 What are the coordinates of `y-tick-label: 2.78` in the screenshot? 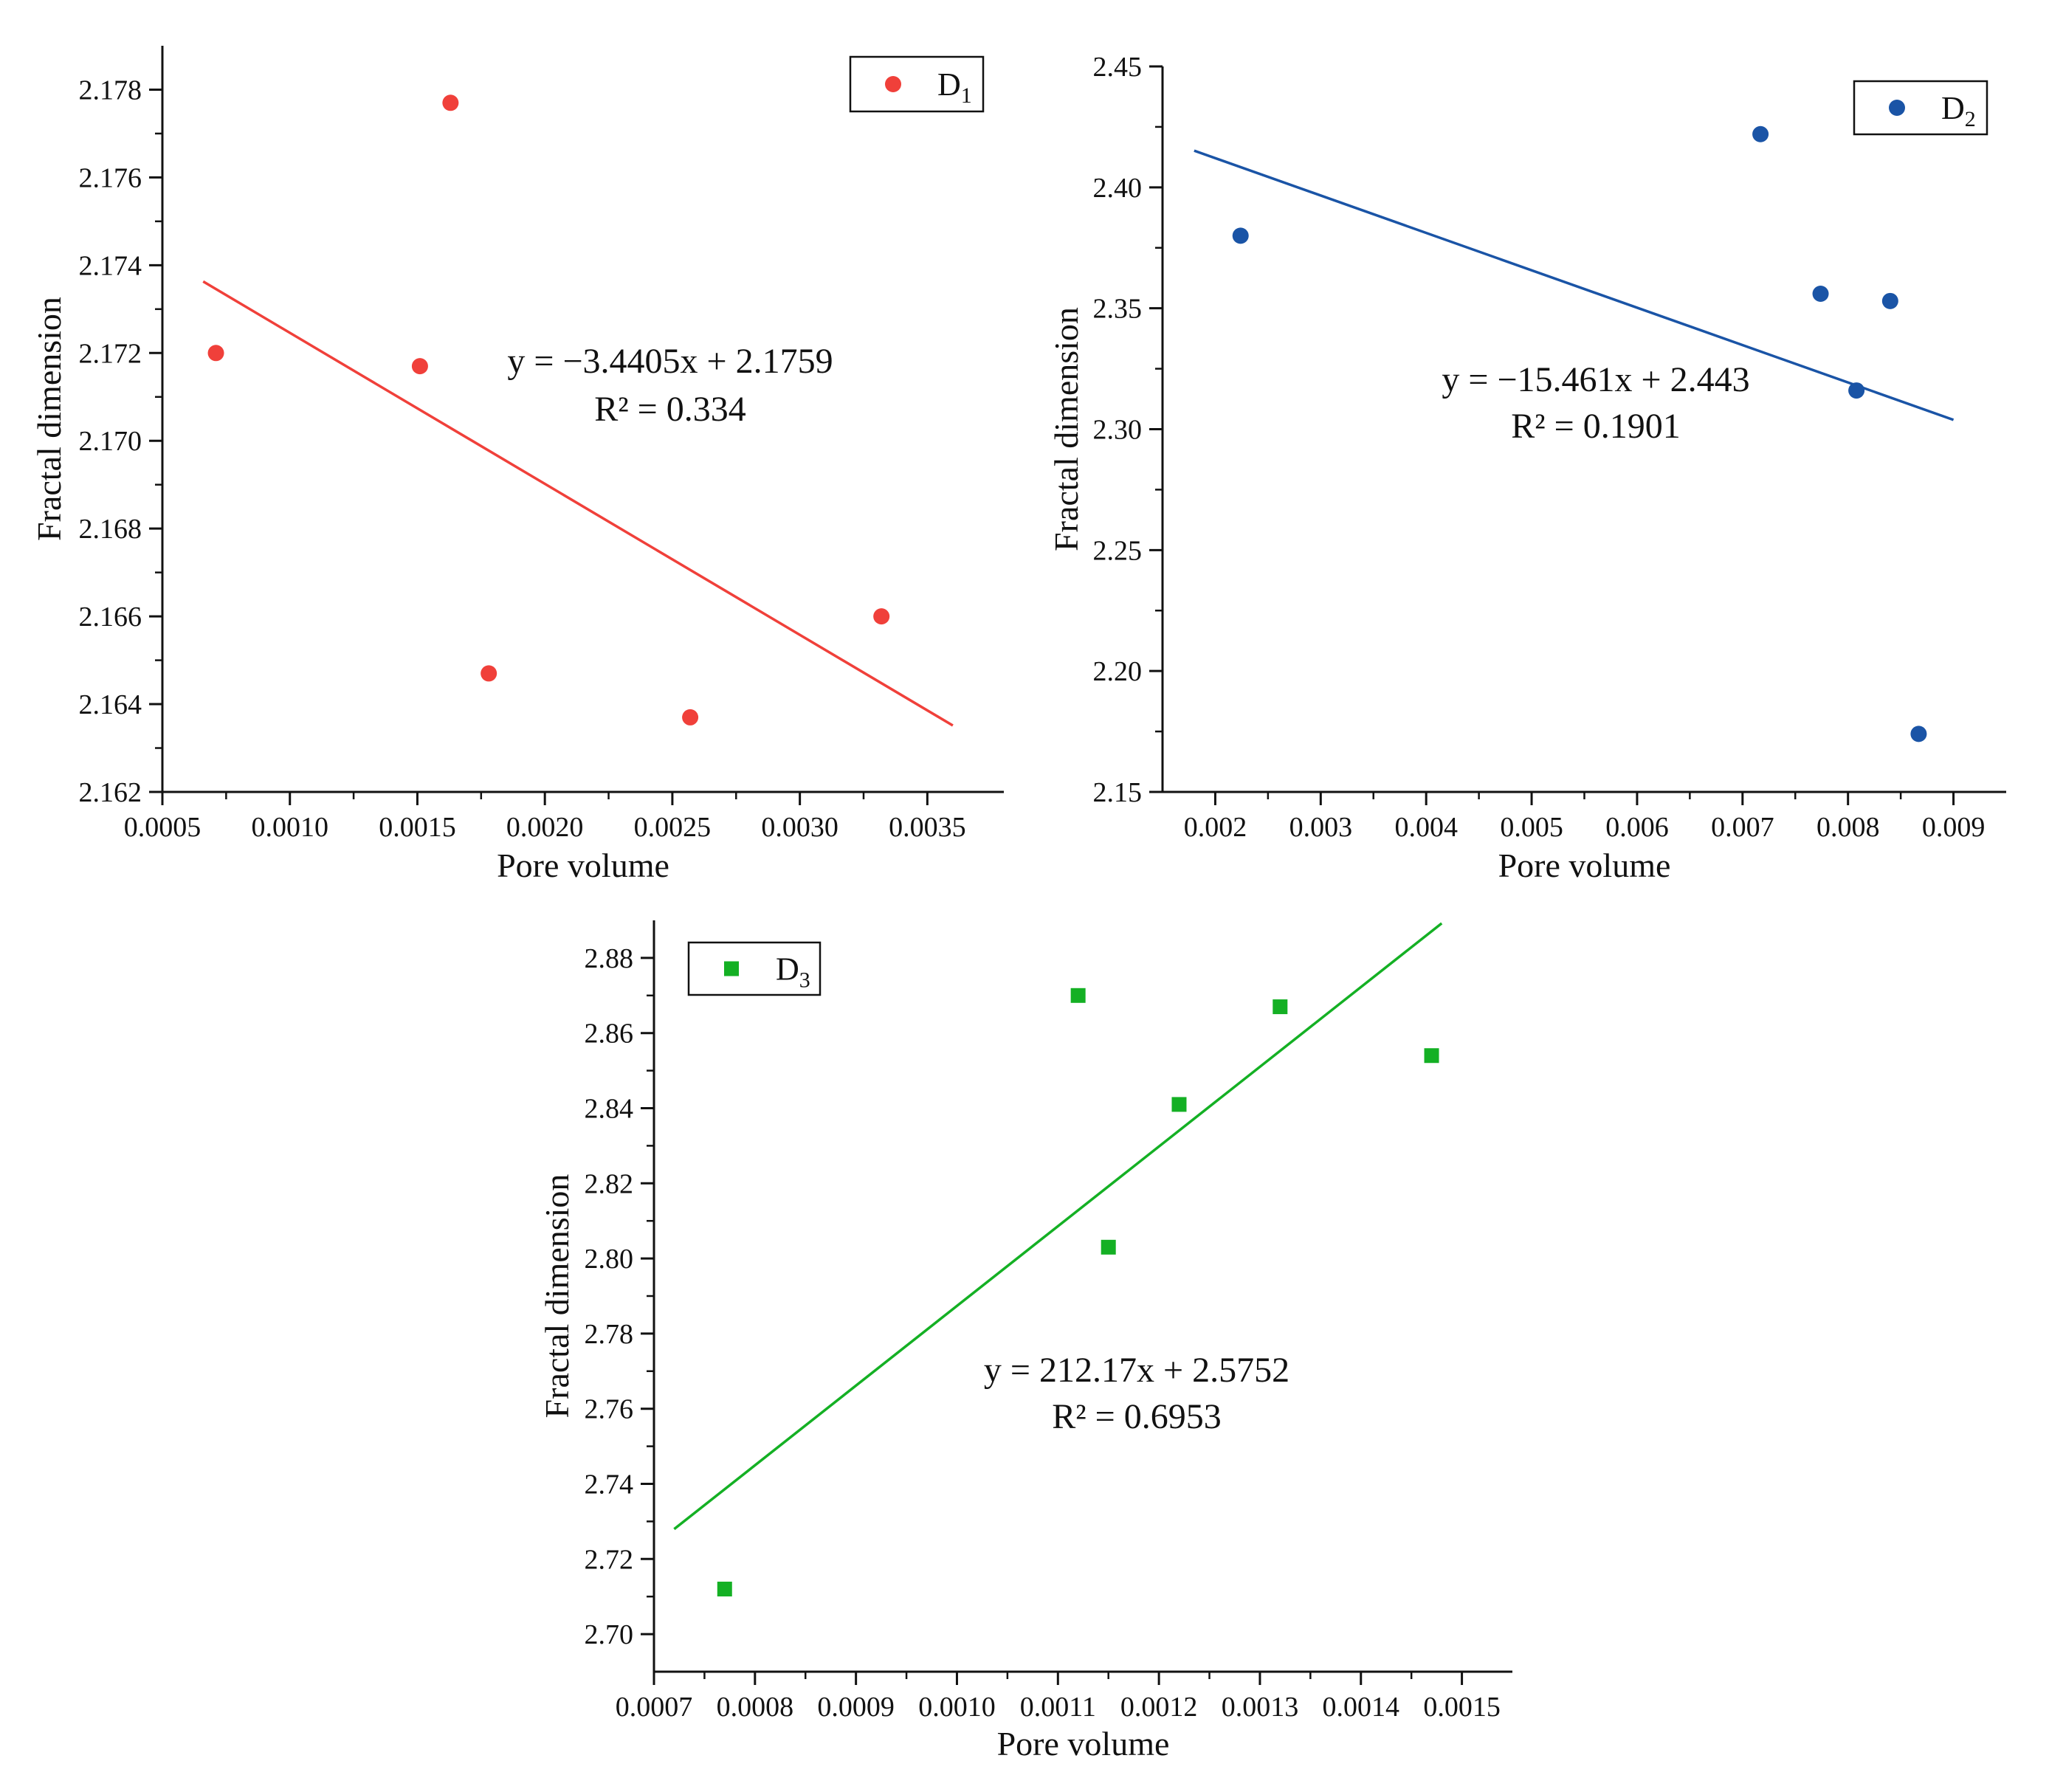 It's located at (609, 1334).